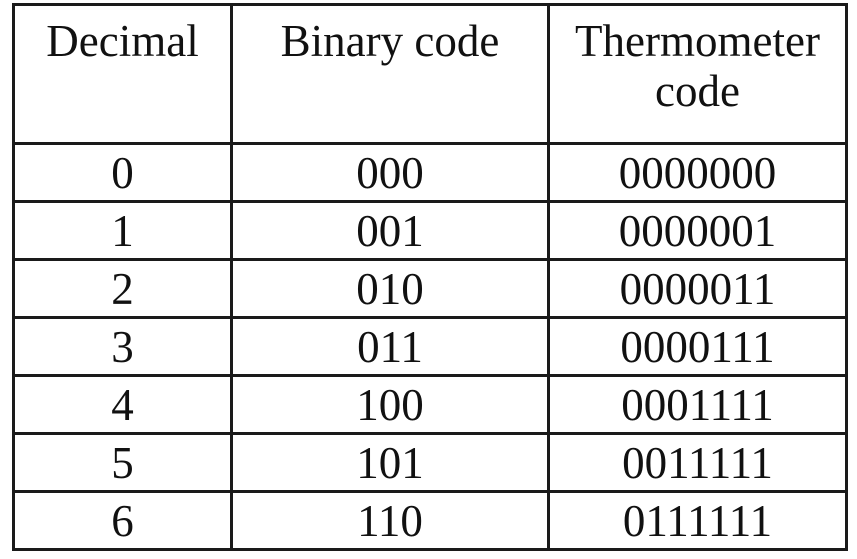 This screenshot has width=857, height=559. I want to click on table-row: 4 100 0001111, so click(430, 404).